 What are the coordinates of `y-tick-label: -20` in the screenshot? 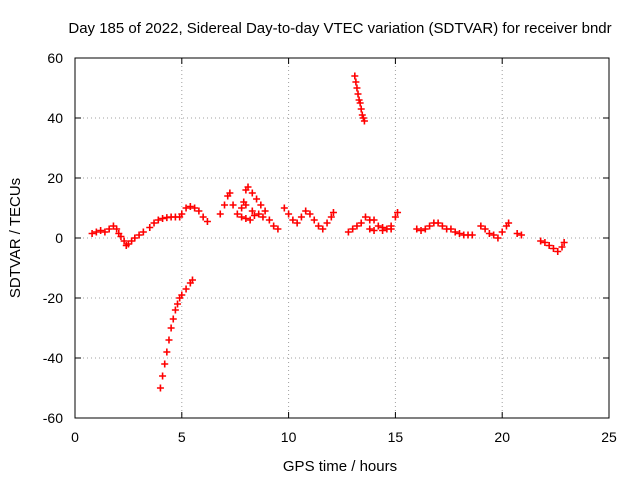 It's located at (53, 298).